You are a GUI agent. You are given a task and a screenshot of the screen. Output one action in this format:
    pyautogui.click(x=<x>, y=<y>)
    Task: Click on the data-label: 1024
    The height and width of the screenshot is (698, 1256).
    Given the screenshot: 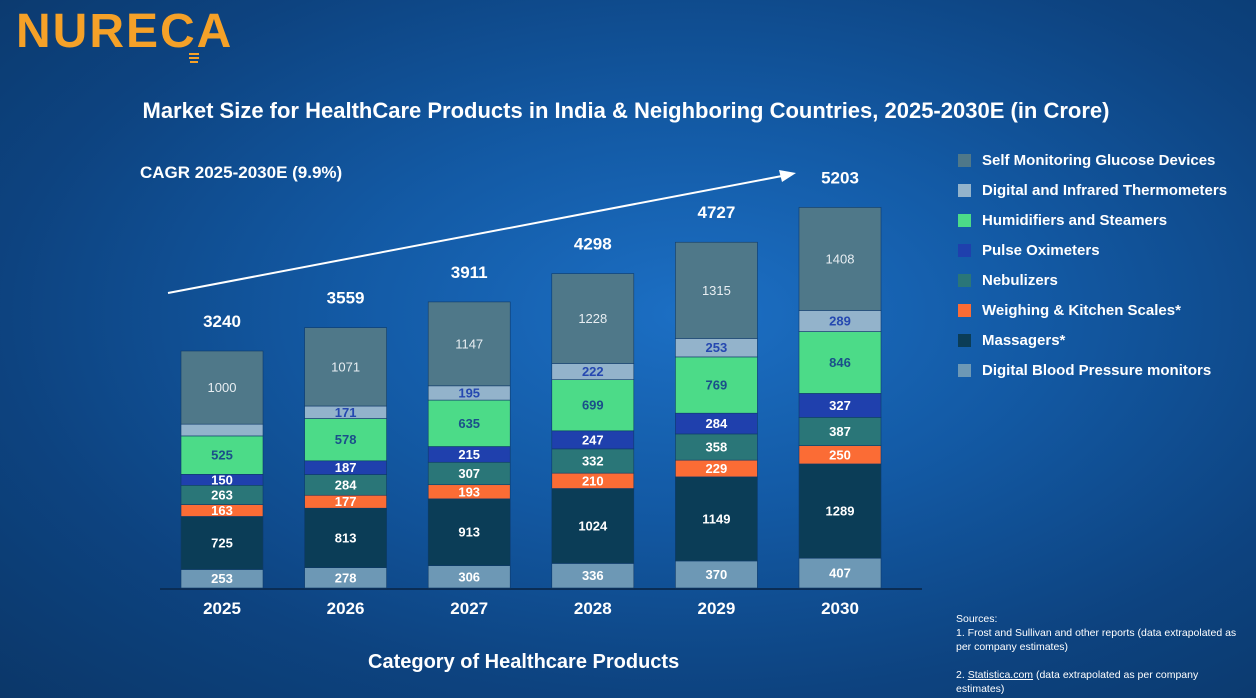 What is the action you would take?
    pyautogui.click(x=593, y=525)
    